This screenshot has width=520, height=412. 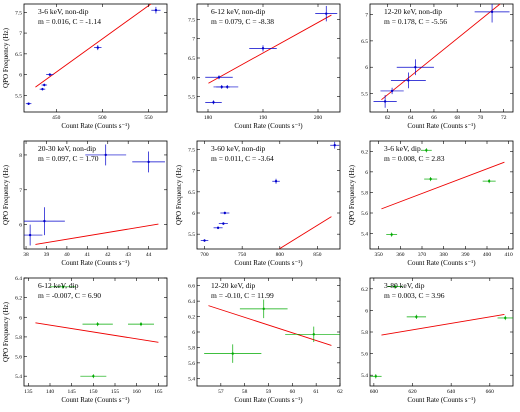 What do you see at coordinates (388, 118) in the screenshot?
I see `x-tick-label: 62` at bounding box center [388, 118].